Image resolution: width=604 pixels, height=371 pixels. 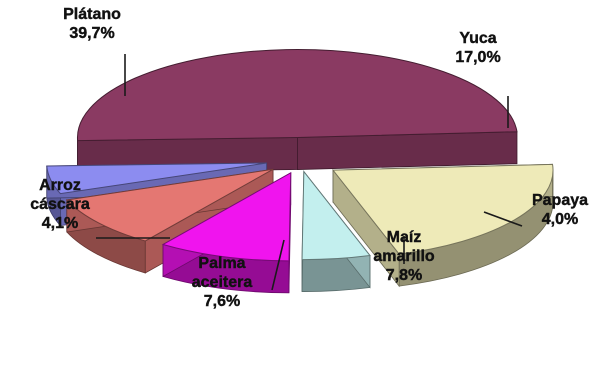 I want to click on slice-value-label: 4,0%, so click(x=560, y=219).